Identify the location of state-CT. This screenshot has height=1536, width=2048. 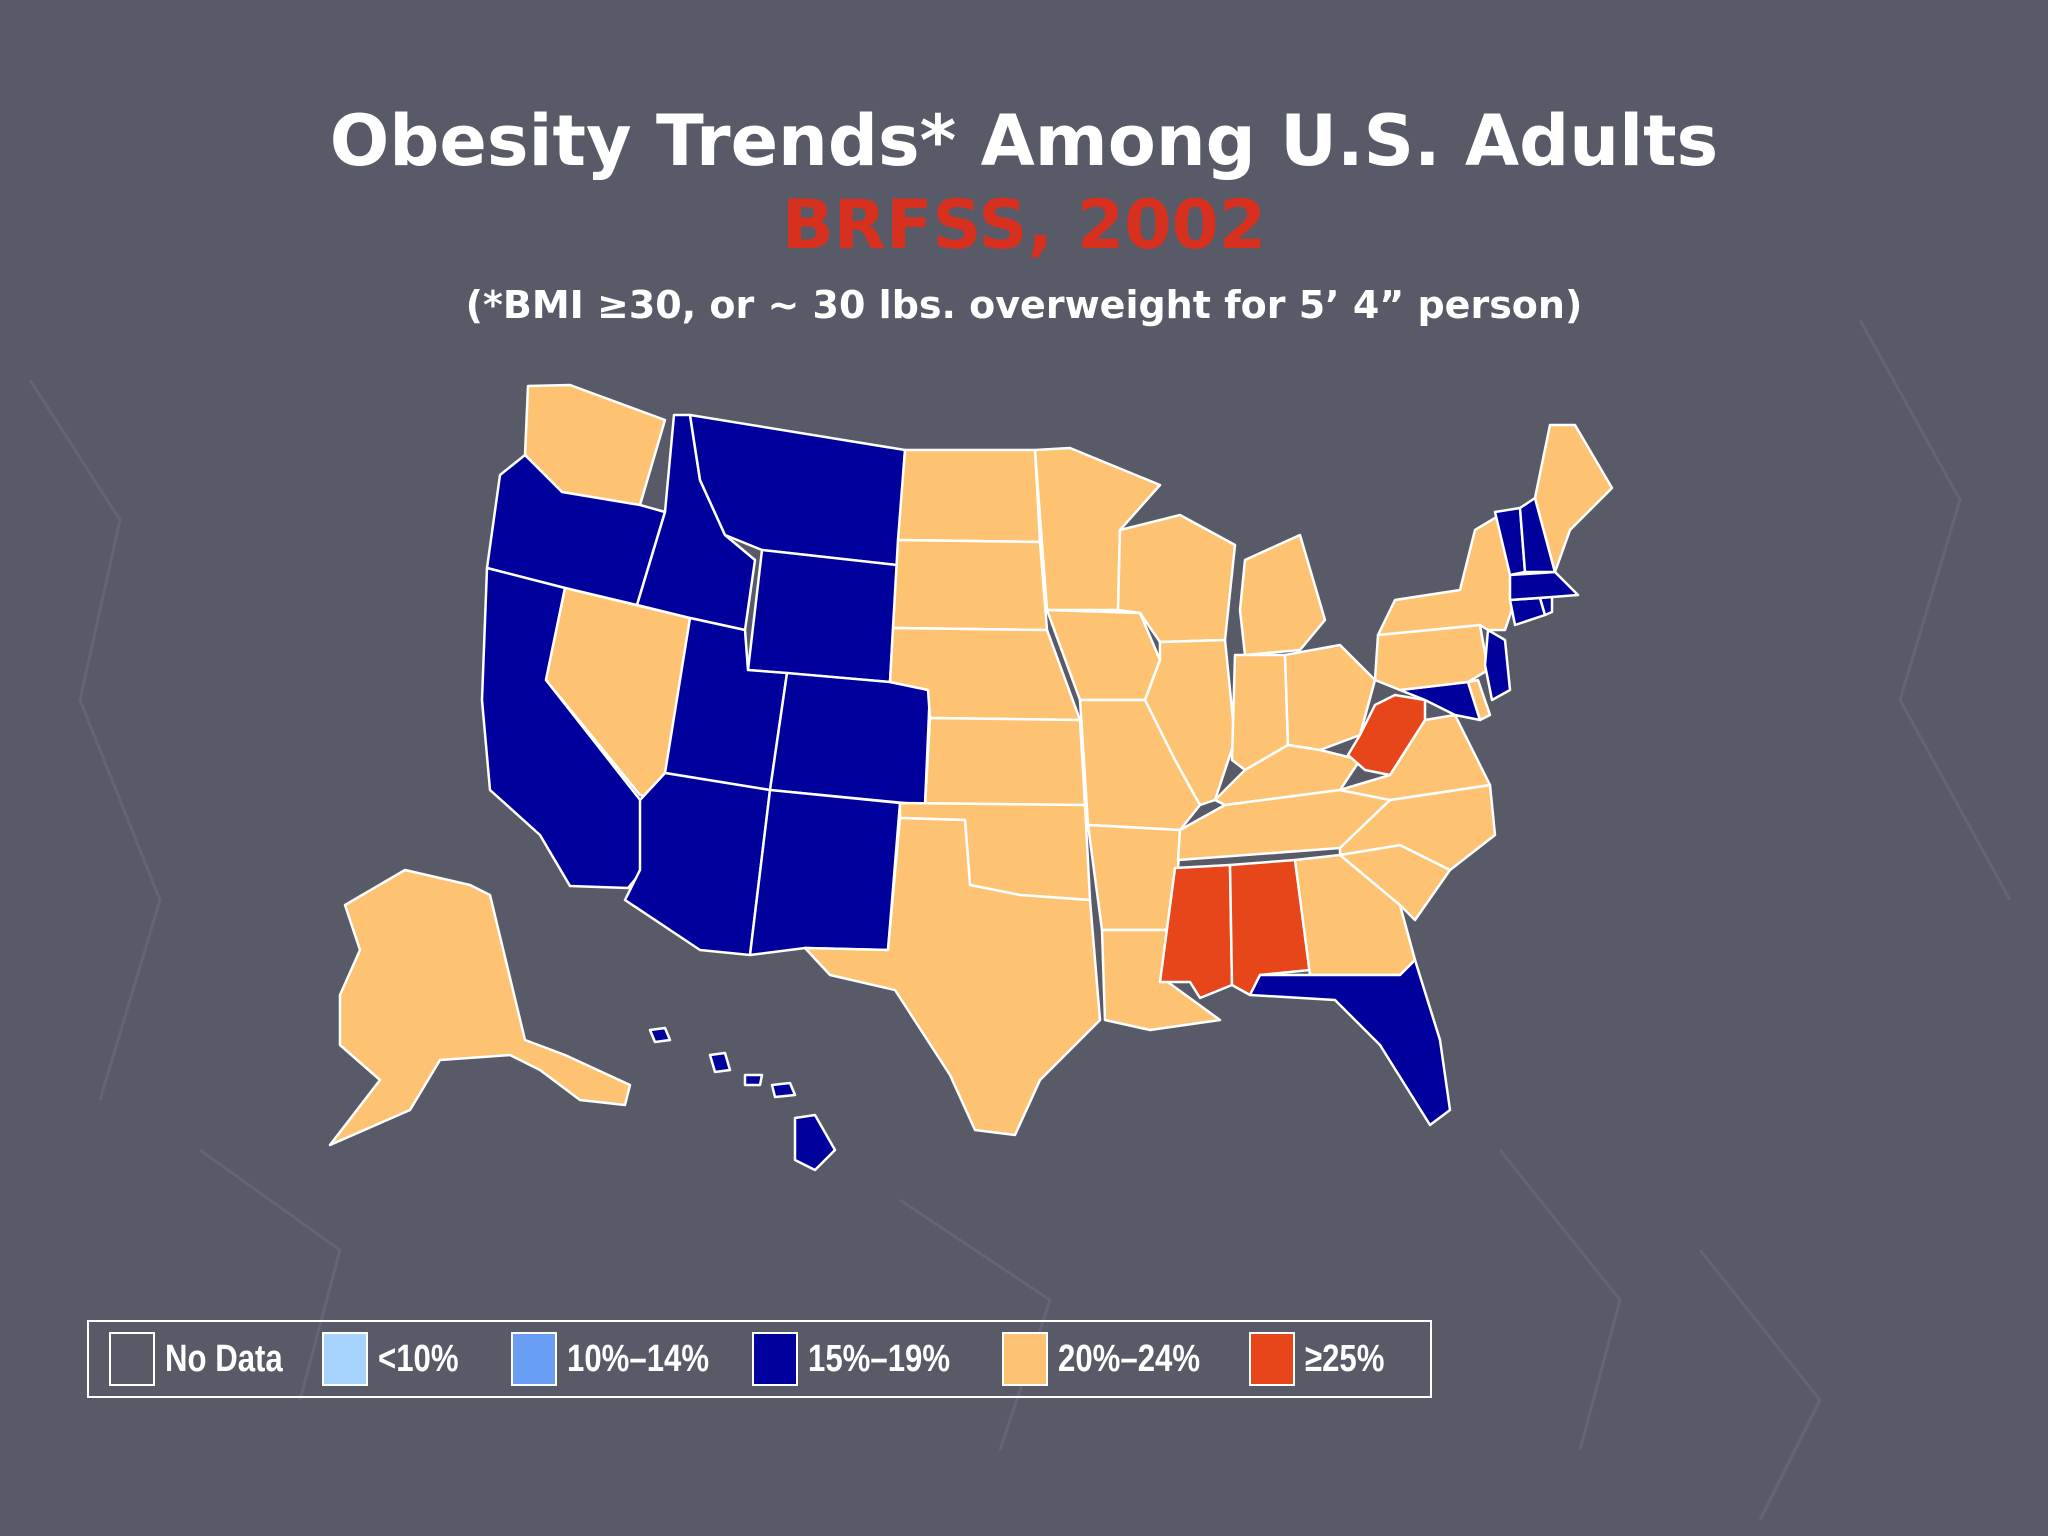
(1527, 611).